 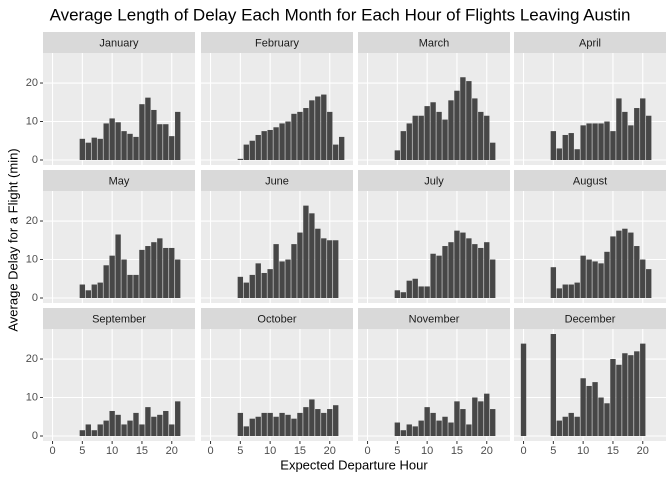 I want to click on strip-label: June, so click(x=277, y=181).